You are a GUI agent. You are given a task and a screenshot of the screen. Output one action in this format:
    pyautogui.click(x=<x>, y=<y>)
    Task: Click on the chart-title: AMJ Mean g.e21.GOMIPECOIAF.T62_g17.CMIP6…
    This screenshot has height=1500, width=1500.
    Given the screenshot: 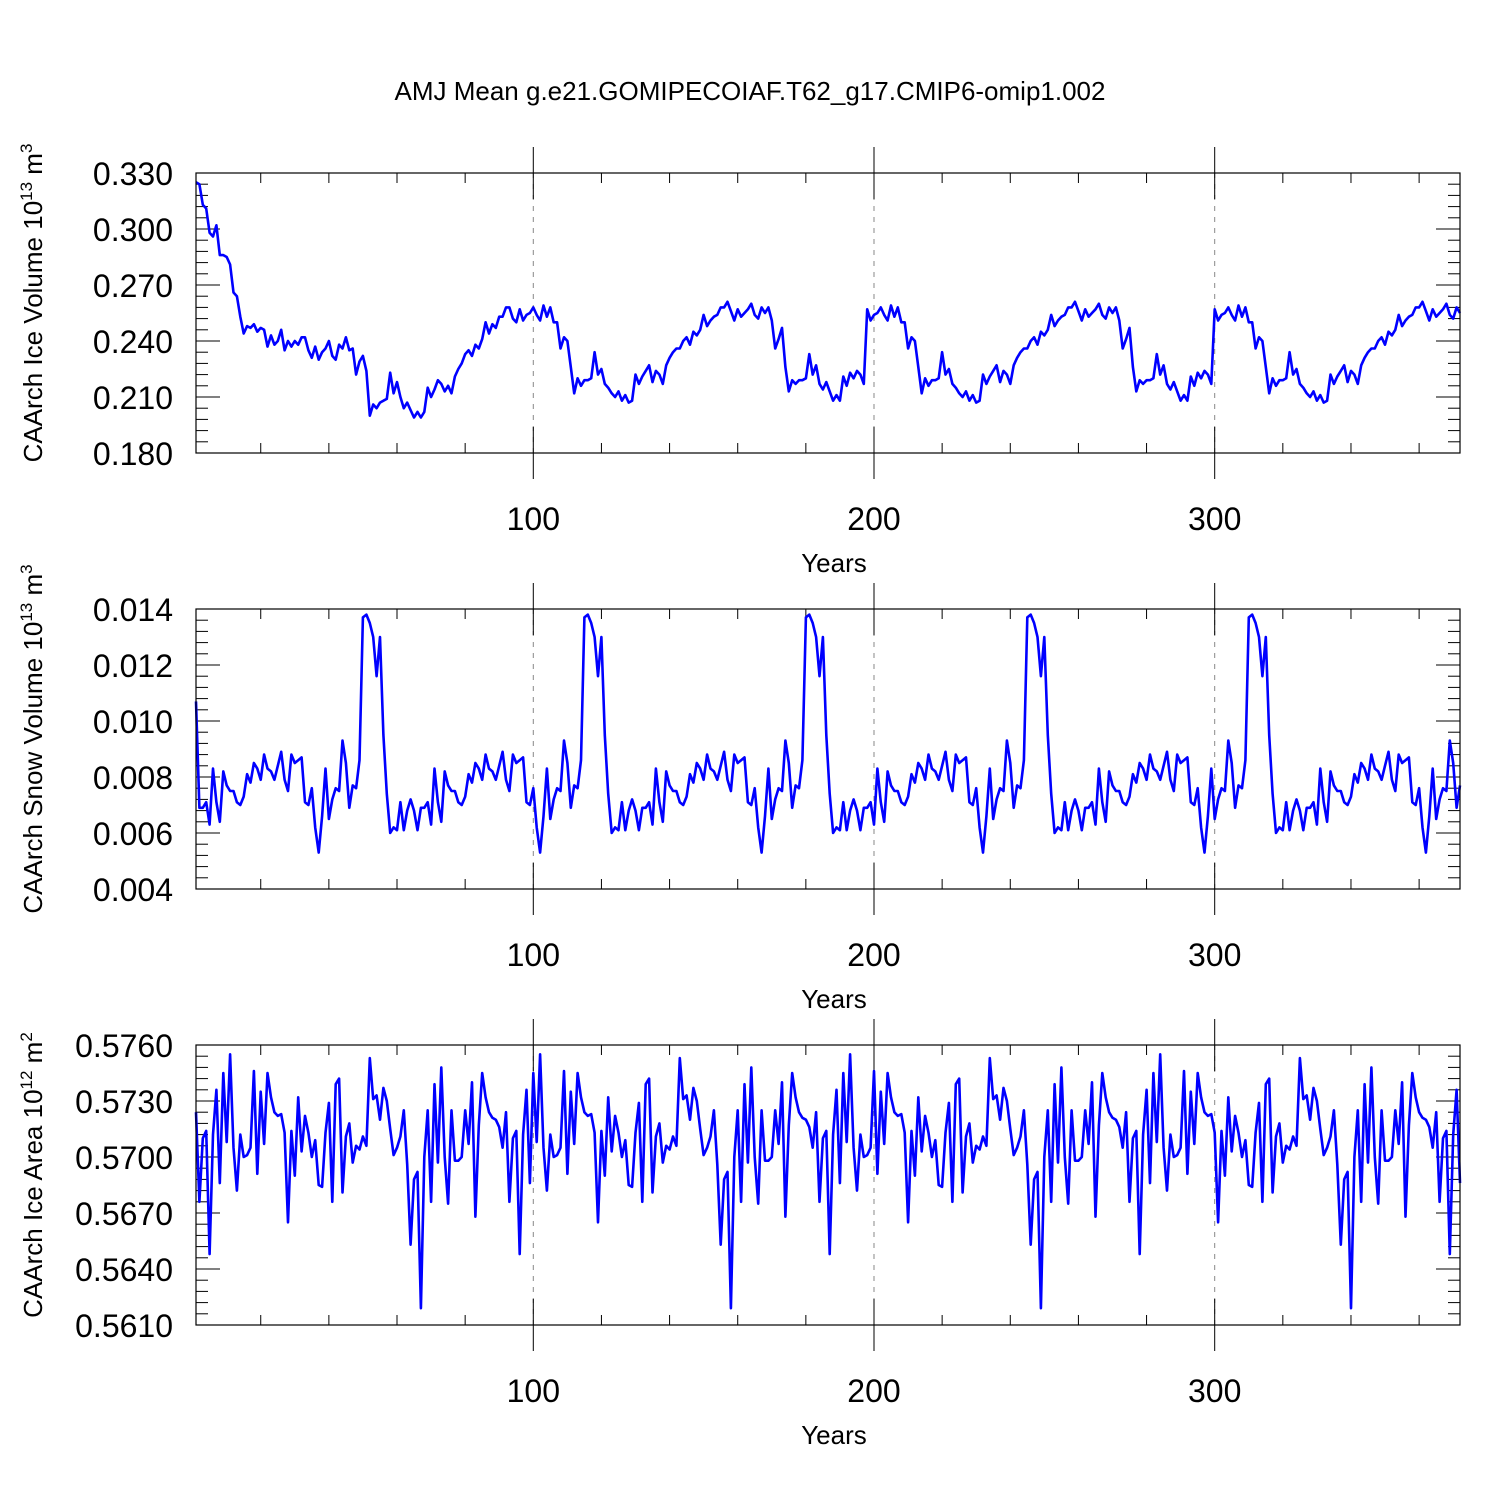 What is the action you would take?
    pyautogui.click(x=750, y=91)
    